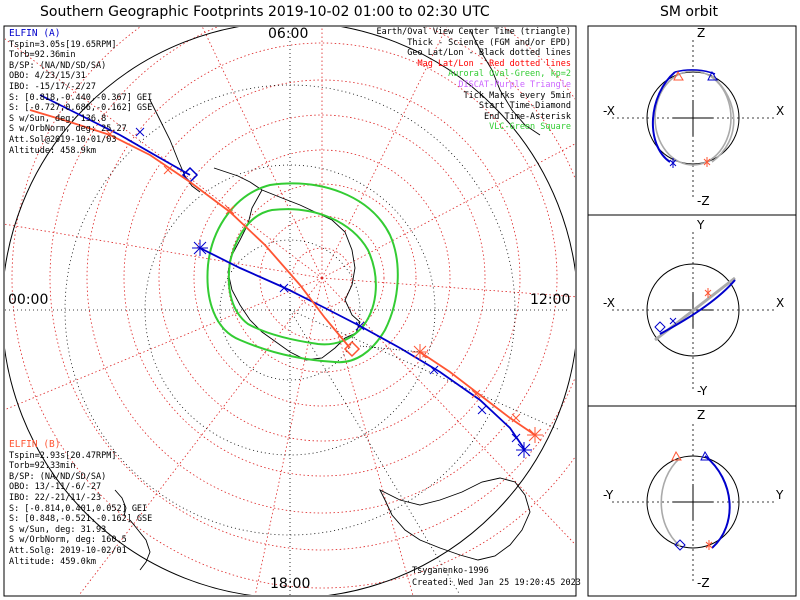 This screenshot has width=800, height=600. I want to click on elfin-a-line: S w/OrbNorm, deg: 25.27, so click(68, 129).